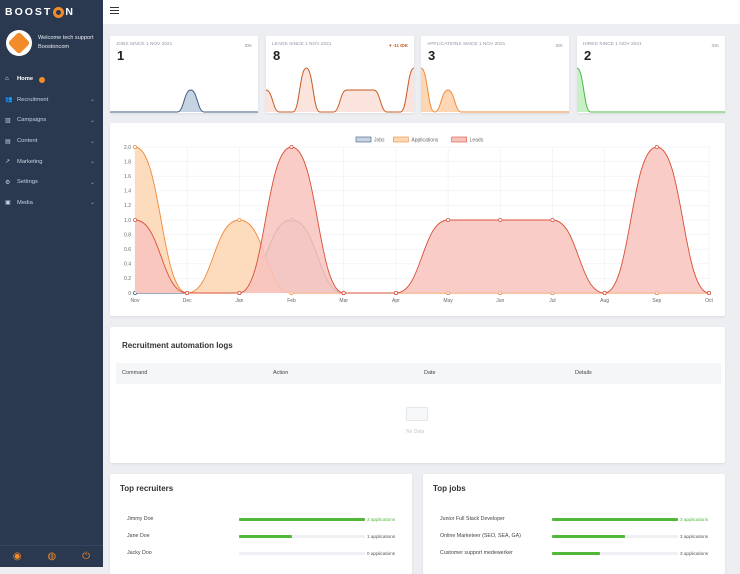 This screenshot has height=574, width=740. What do you see at coordinates (709, 301) in the screenshot?
I see `x-tick-label: Oct` at bounding box center [709, 301].